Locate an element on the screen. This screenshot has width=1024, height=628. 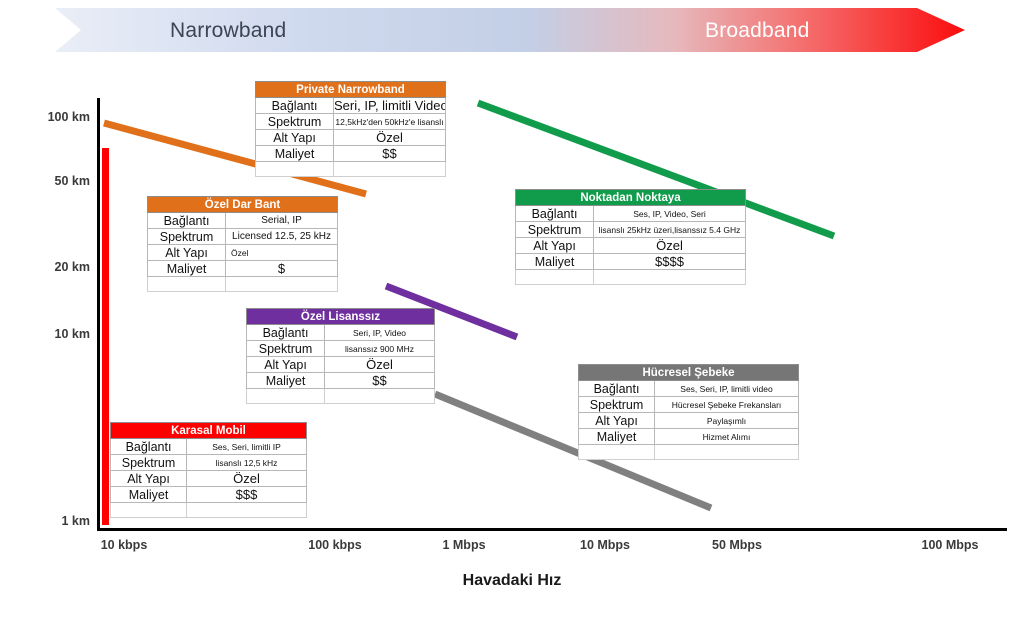
x-axis-title: Havadaki Hız is located at coordinates (512, 580).